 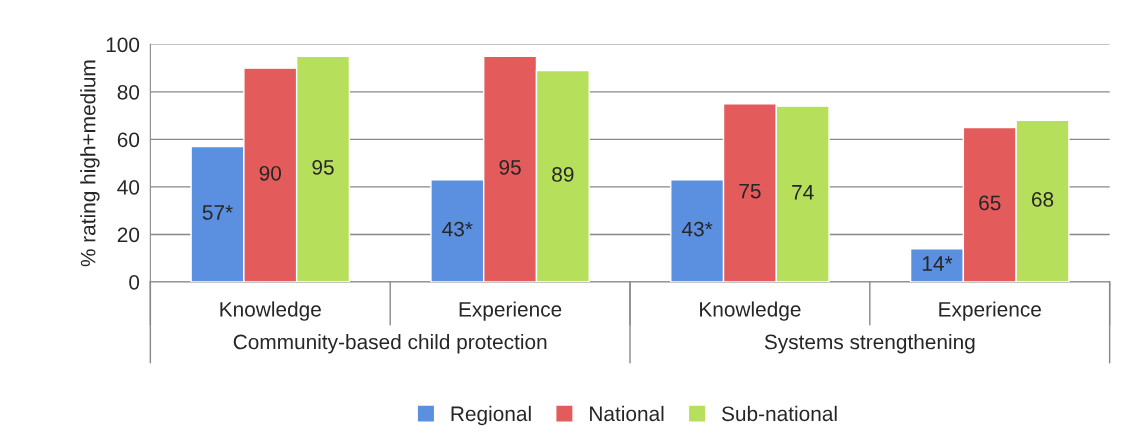 I want to click on text: Systems strengthening, so click(x=869, y=343).